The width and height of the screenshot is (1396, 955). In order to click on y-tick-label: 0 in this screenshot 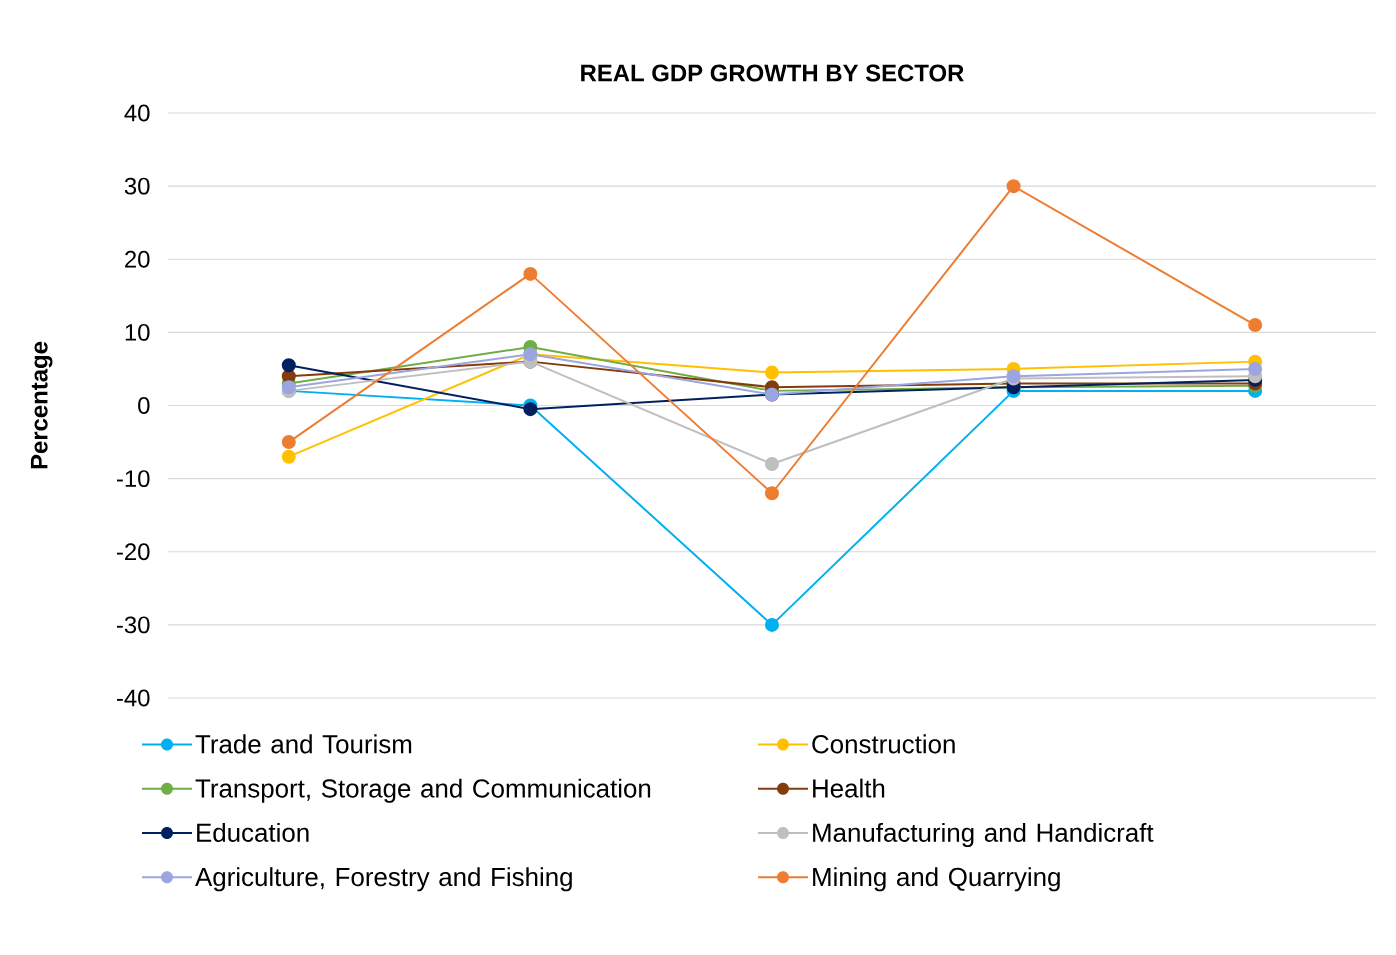, I will do `click(144, 405)`.